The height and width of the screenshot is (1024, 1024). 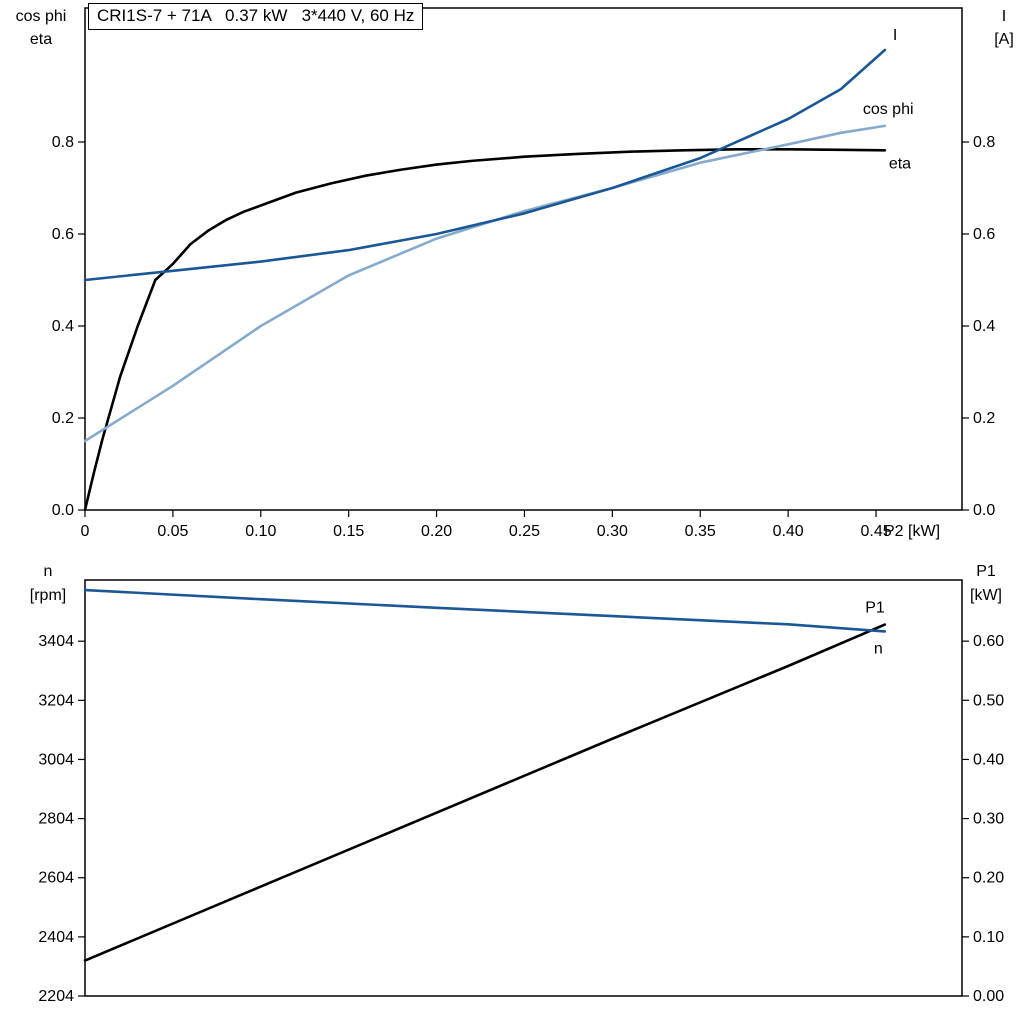 I want to click on x-tick-label: 0.15, so click(x=348, y=531).